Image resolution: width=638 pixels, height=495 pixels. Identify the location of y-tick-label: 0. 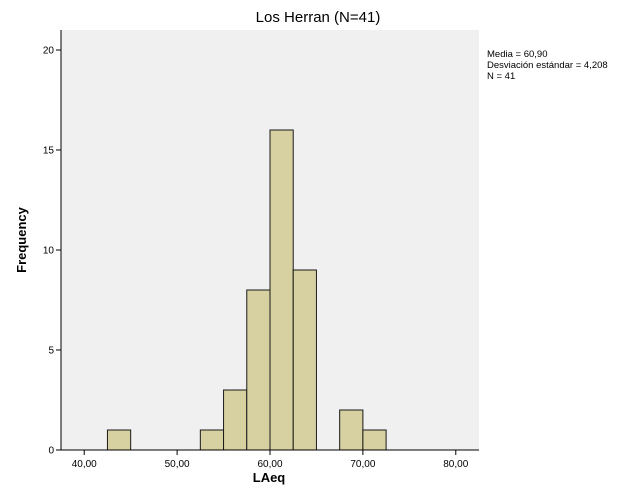
(51, 451).